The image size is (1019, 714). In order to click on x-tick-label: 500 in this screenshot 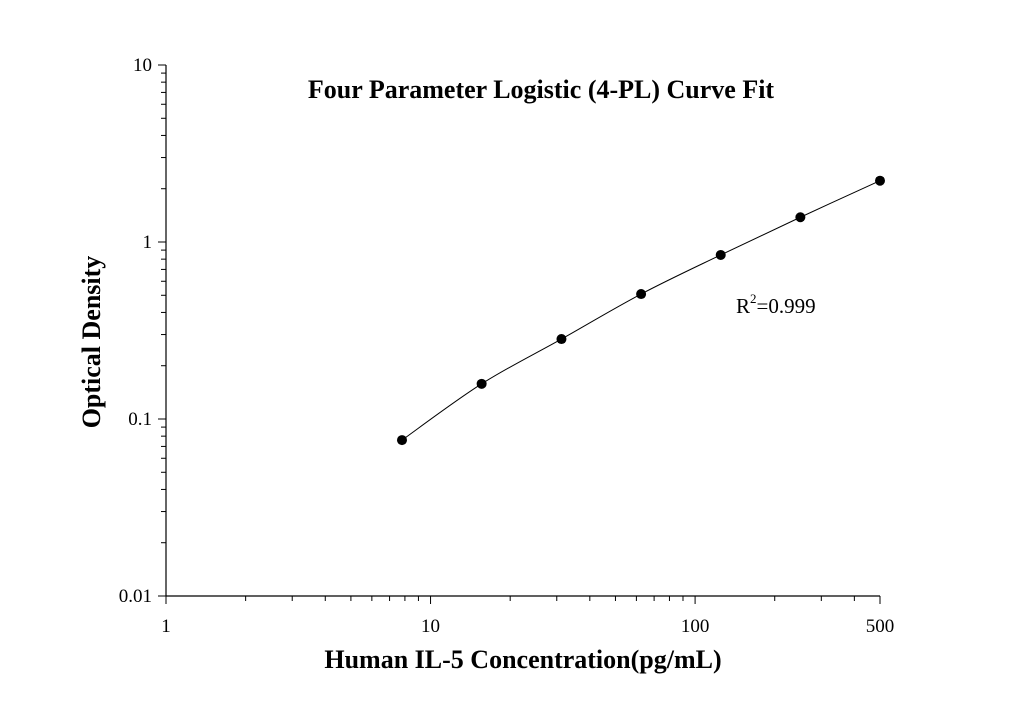, I will do `click(880, 626)`.